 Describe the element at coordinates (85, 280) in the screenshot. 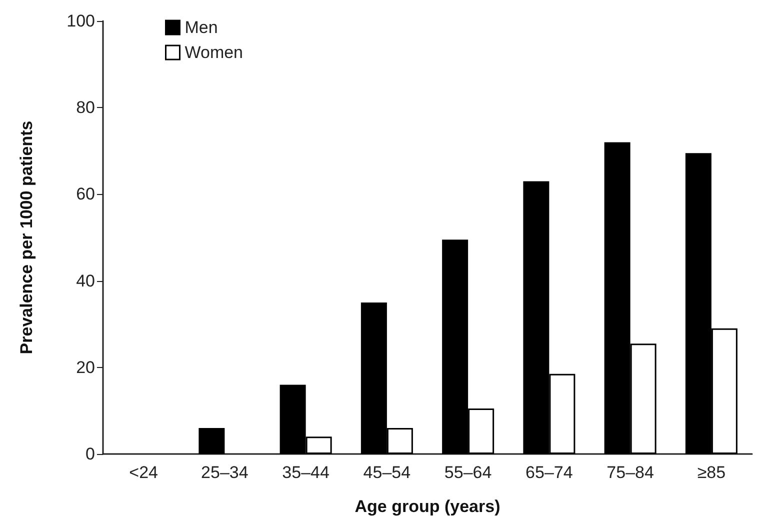

I see `y-tick-label: 40` at that location.